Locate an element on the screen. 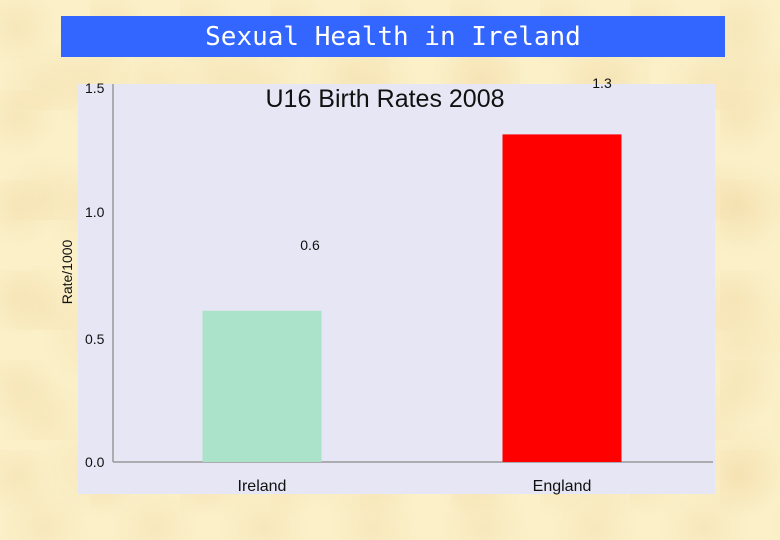 The width and height of the screenshot is (780, 540). data-label-england: 1.3 is located at coordinates (602, 83).